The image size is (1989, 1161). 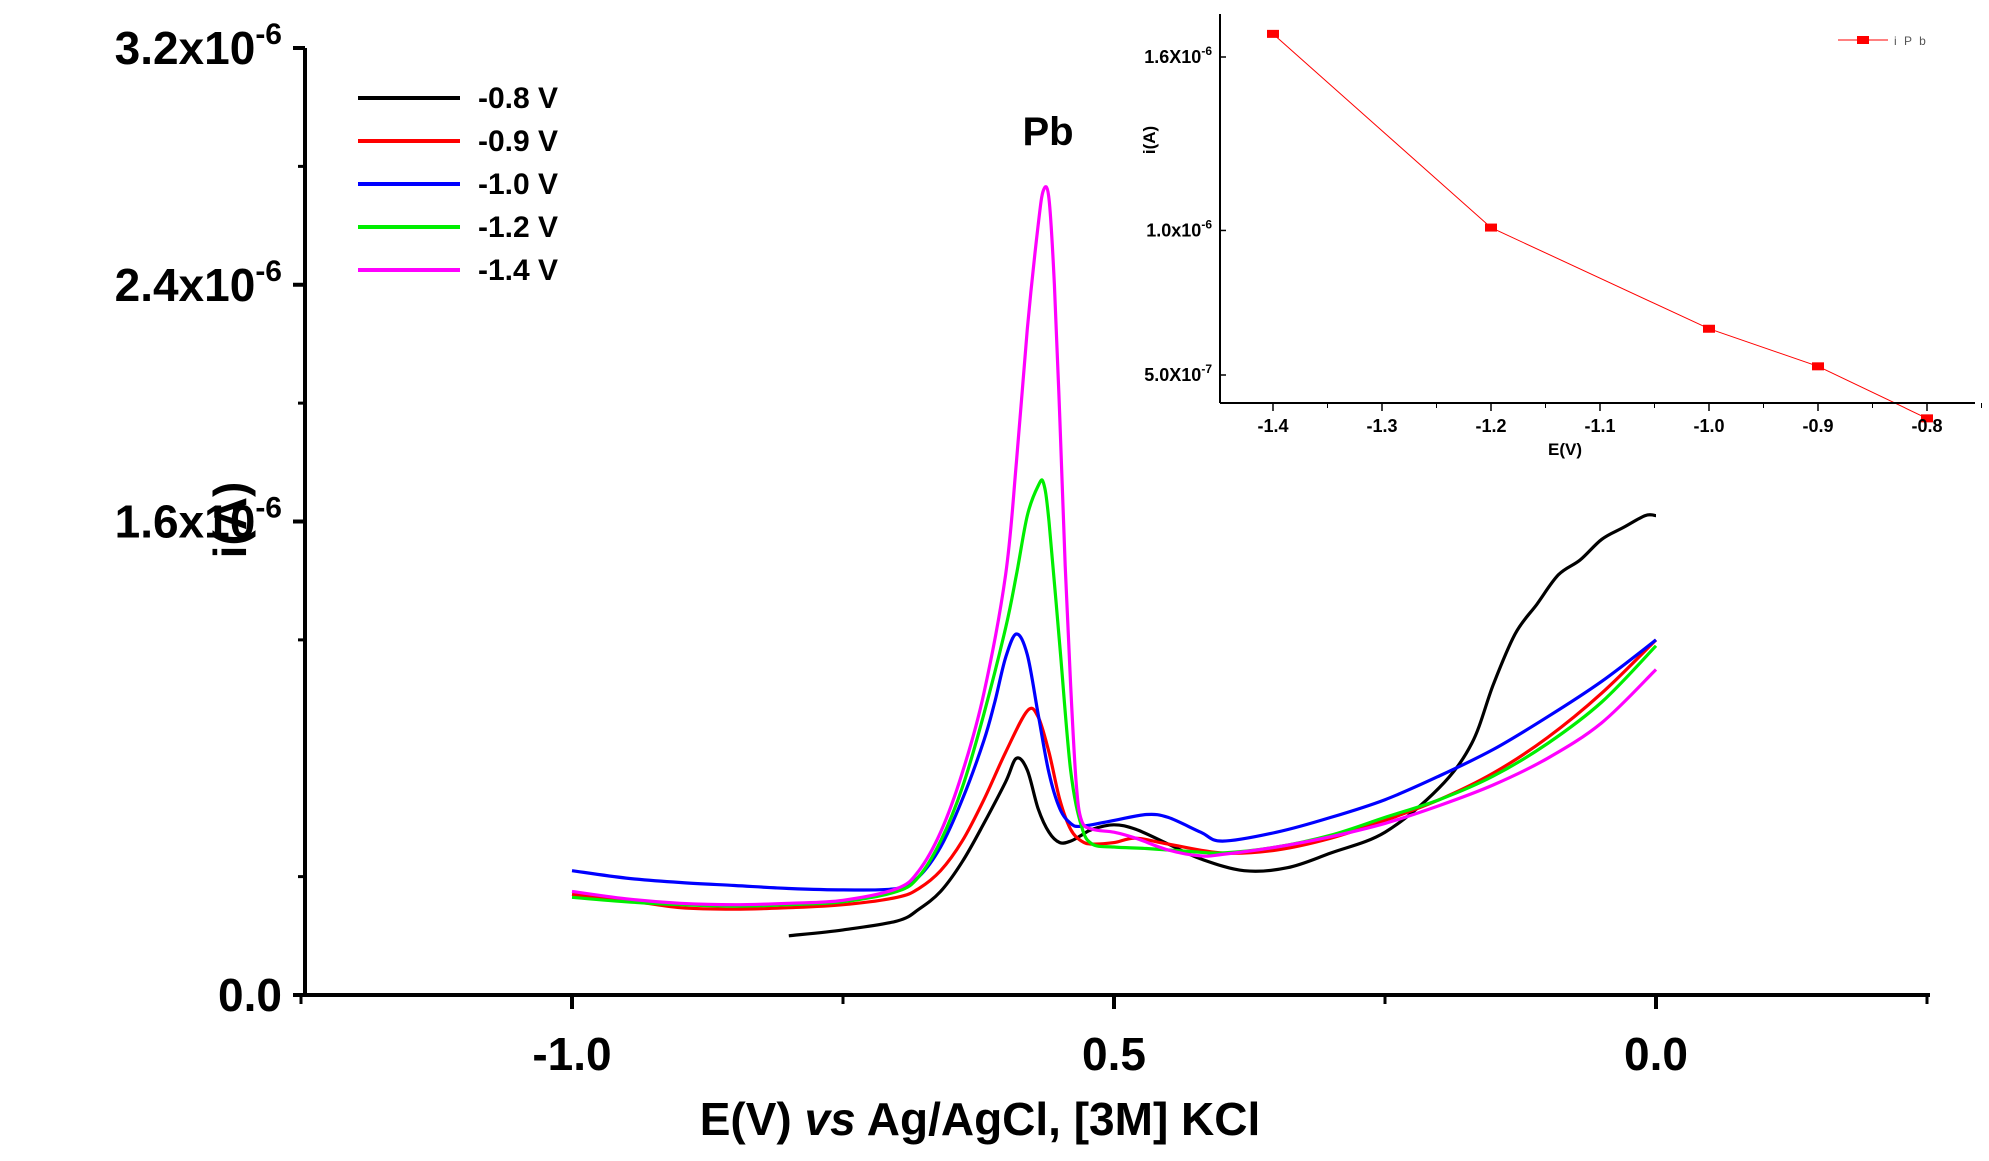 What do you see at coordinates (1381, 426) in the screenshot?
I see `inset-x-tick-label: -1.3` at bounding box center [1381, 426].